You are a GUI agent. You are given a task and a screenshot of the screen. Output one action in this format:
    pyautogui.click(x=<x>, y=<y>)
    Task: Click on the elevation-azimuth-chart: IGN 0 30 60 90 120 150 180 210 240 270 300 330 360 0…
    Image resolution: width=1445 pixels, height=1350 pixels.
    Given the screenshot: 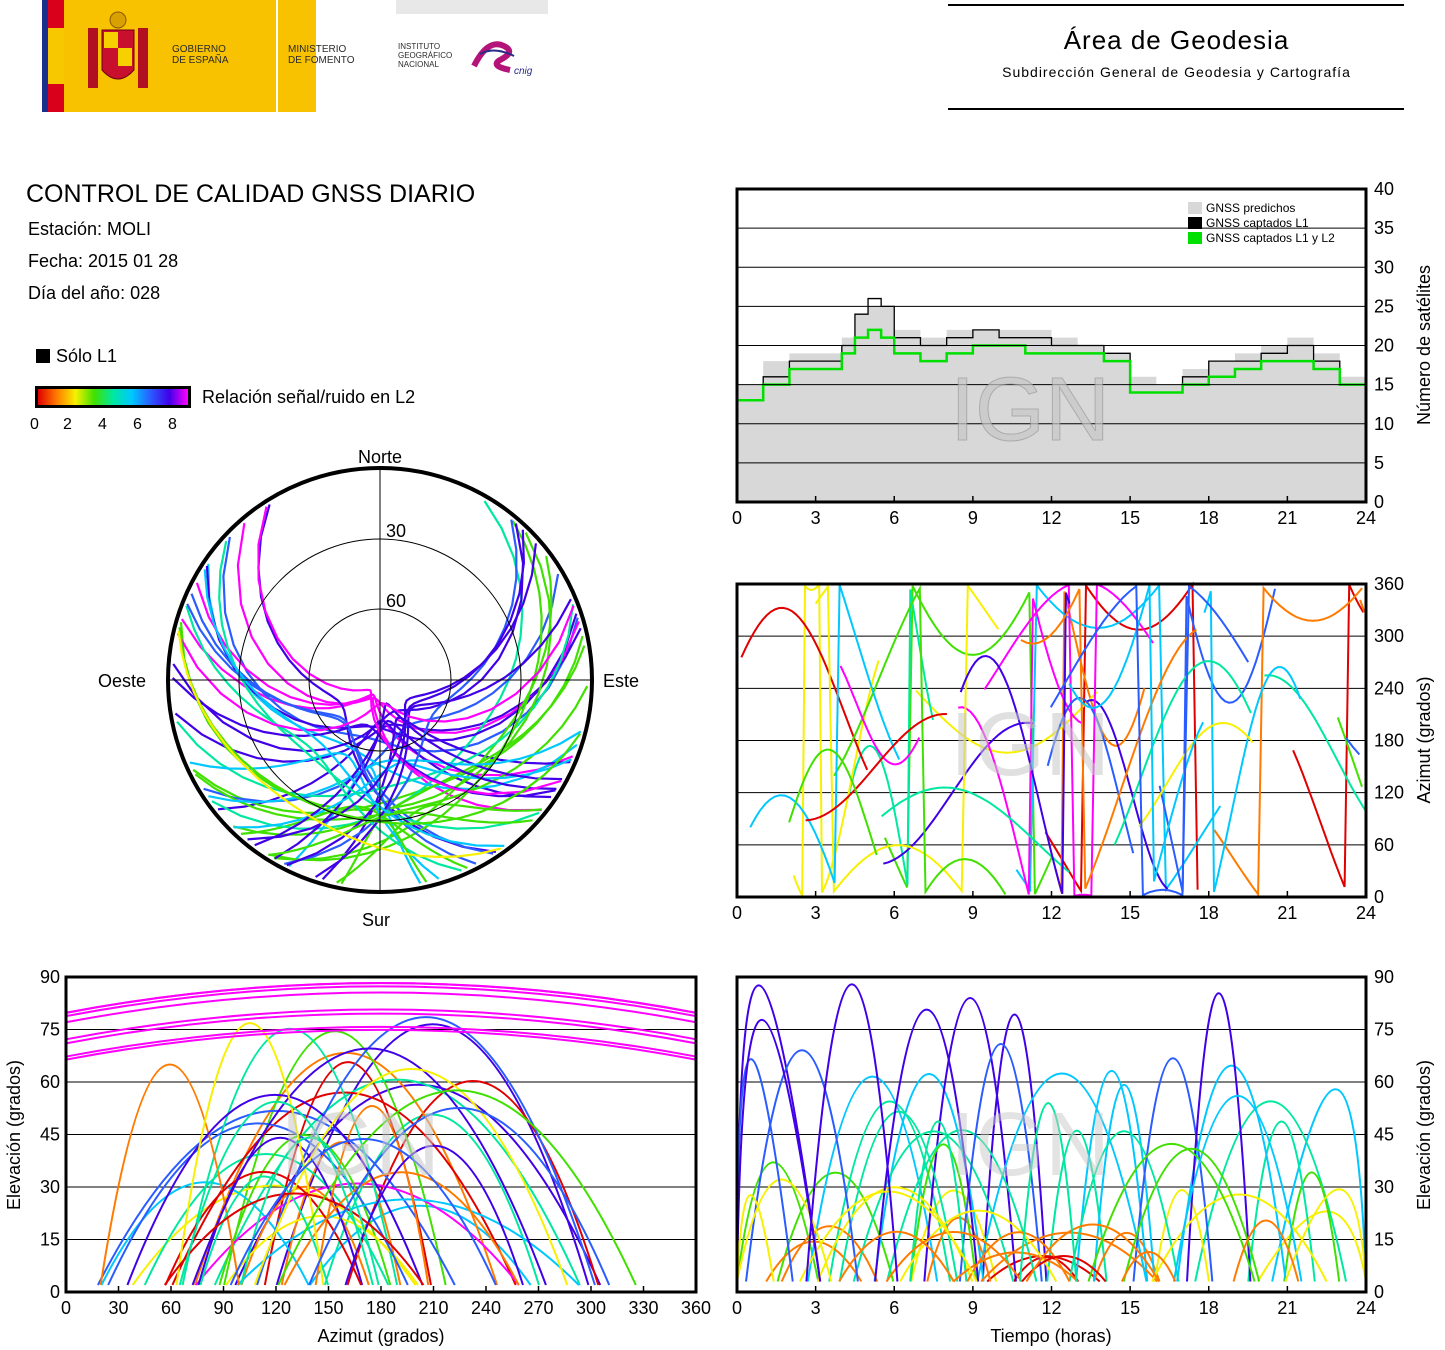 What is the action you would take?
    pyautogui.click(x=357, y=1156)
    